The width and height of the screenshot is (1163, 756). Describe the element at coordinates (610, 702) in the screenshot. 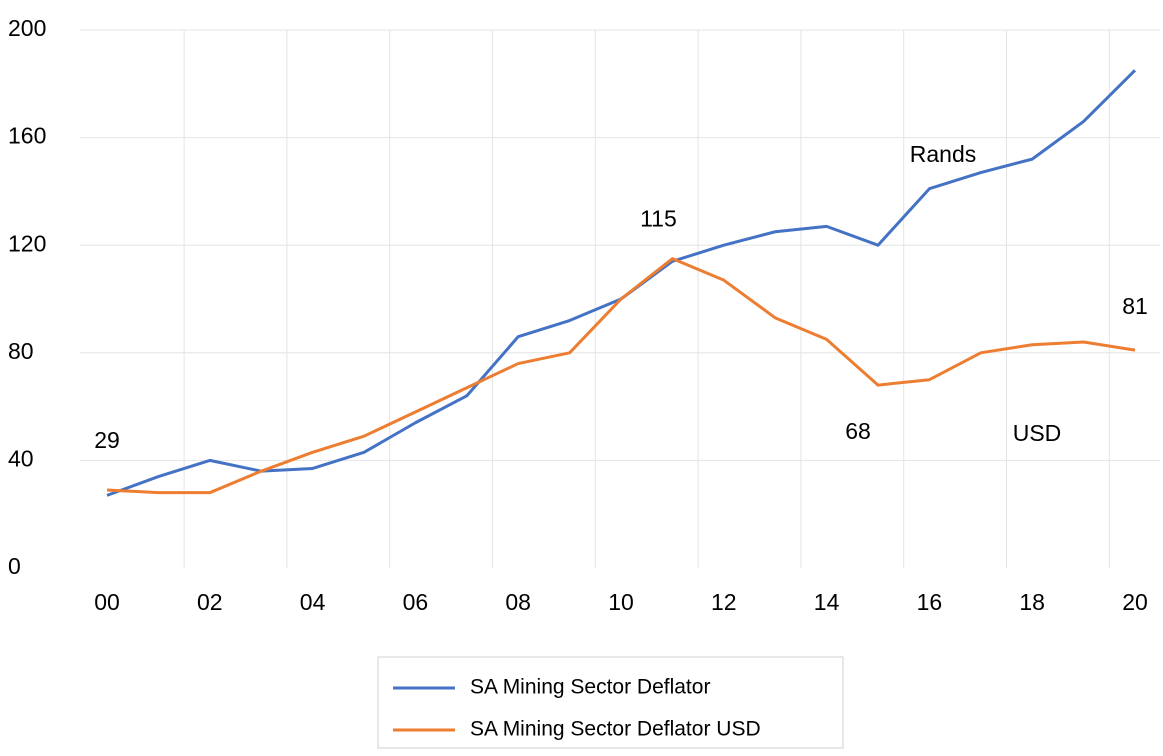

I see `legend-box` at that location.